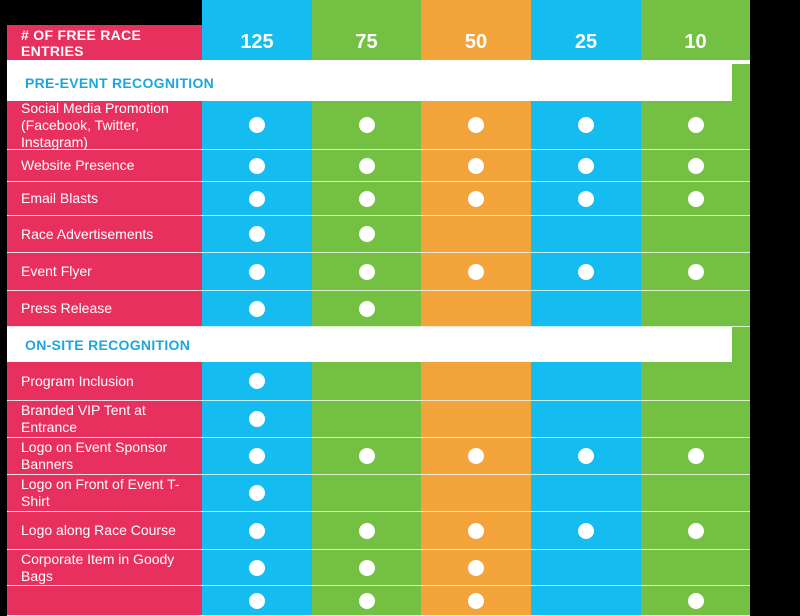 The width and height of the screenshot is (800, 616). What do you see at coordinates (104, 531) in the screenshot?
I see `benefit-label: Logo along Race Course` at bounding box center [104, 531].